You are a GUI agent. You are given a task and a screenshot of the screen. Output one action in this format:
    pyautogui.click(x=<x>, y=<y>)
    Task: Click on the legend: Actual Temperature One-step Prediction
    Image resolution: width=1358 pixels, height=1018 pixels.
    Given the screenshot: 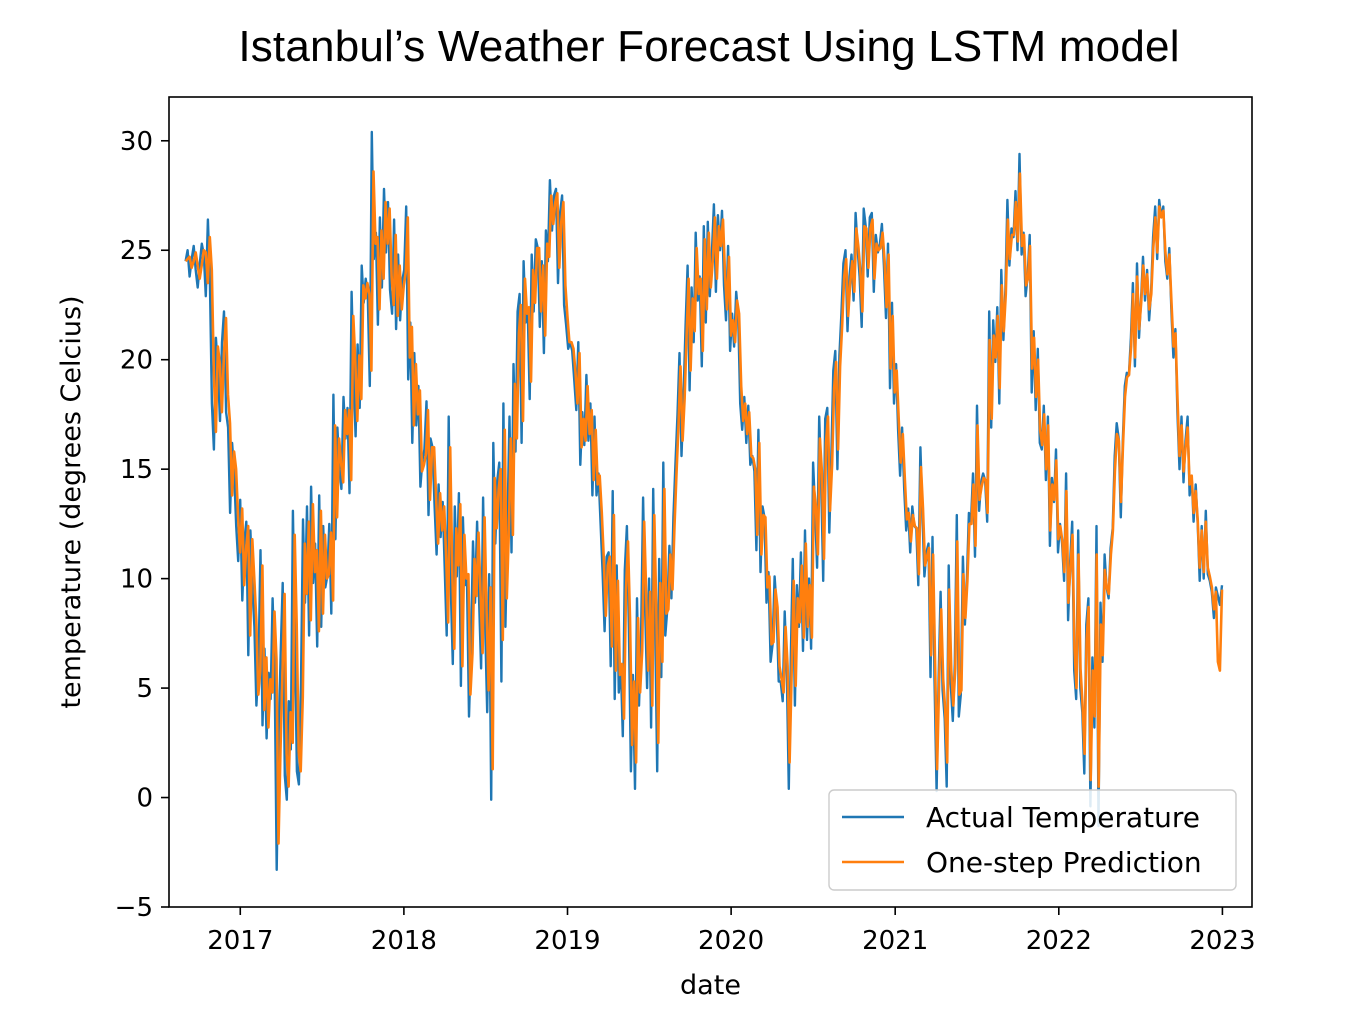 What is the action you would take?
    pyautogui.click(x=1032, y=840)
    